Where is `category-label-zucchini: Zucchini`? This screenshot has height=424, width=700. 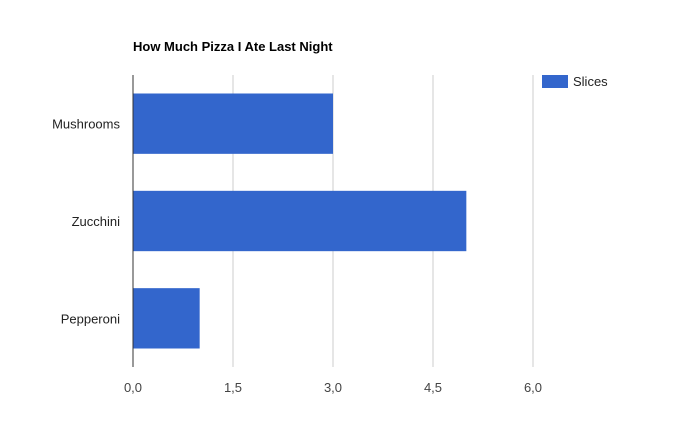
category-label-zucchini: Zucchini is located at coordinates (96, 221).